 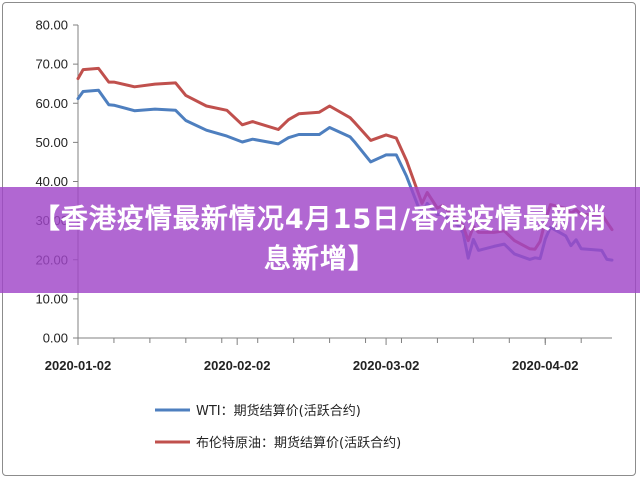 What do you see at coordinates (51, 64) in the screenshot?
I see `y-tick-label: 70.00` at bounding box center [51, 64].